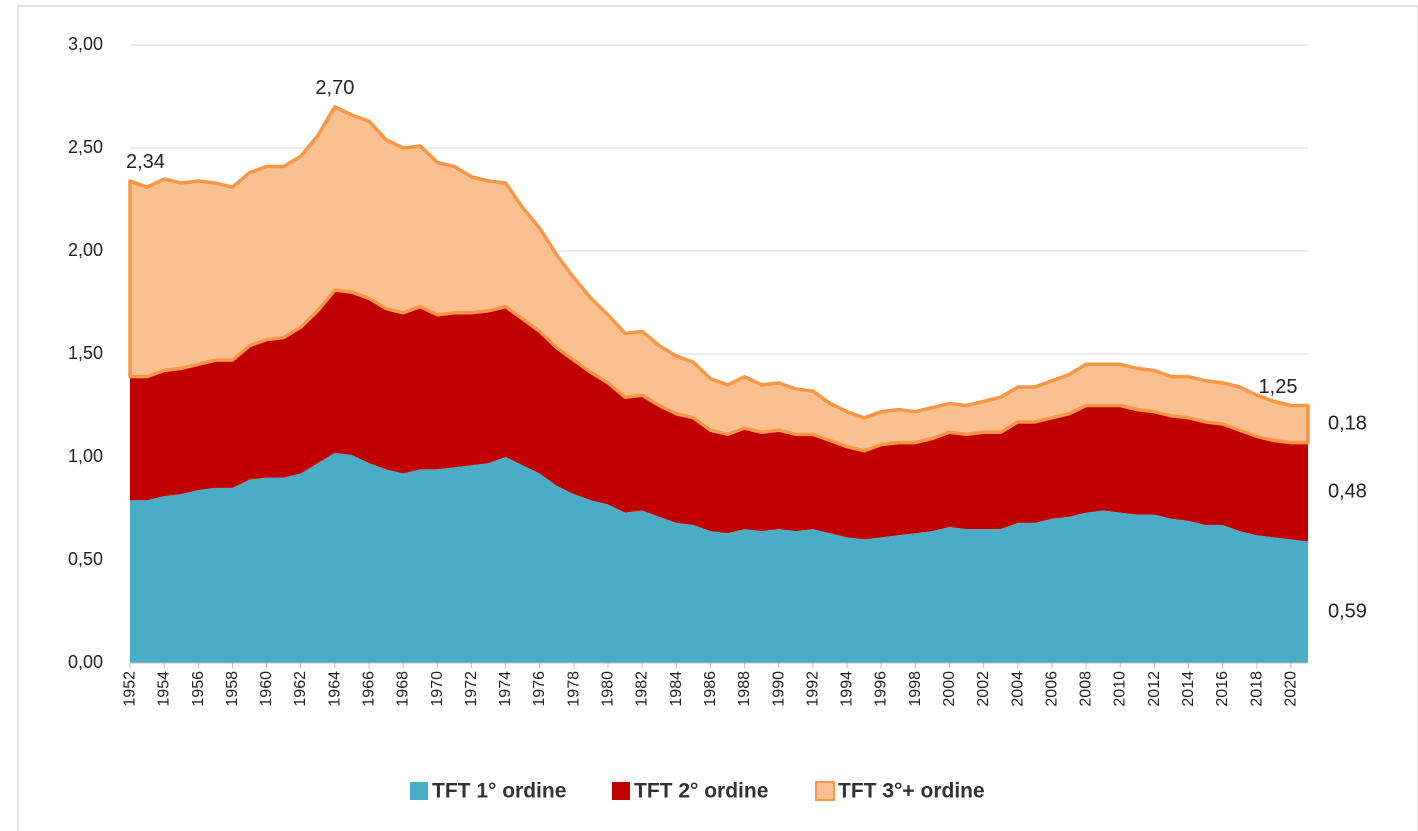 Image resolution: width=1418 pixels, height=831 pixels. I want to click on total-label: 2,34, so click(145, 162).